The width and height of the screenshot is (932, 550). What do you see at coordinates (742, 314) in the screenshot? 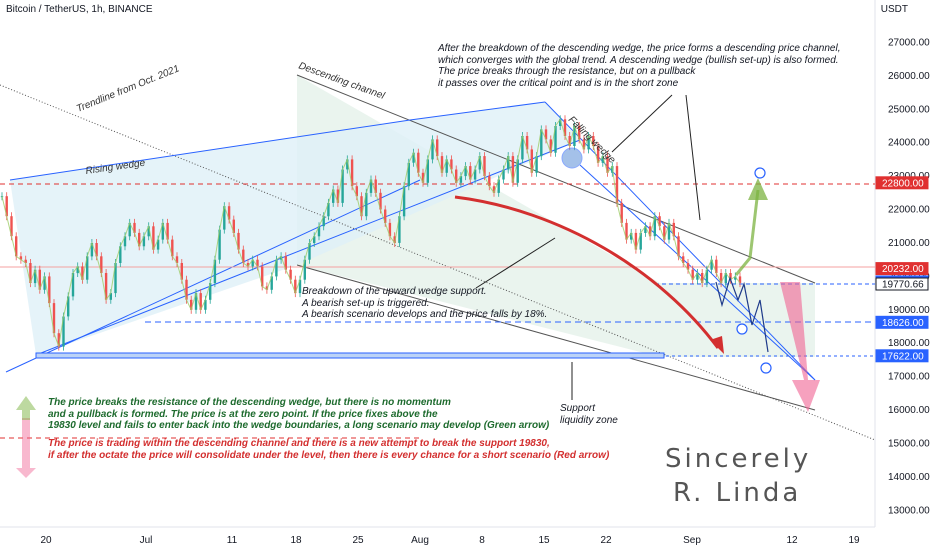
I see `projected-path-blue` at bounding box center [742, 314].